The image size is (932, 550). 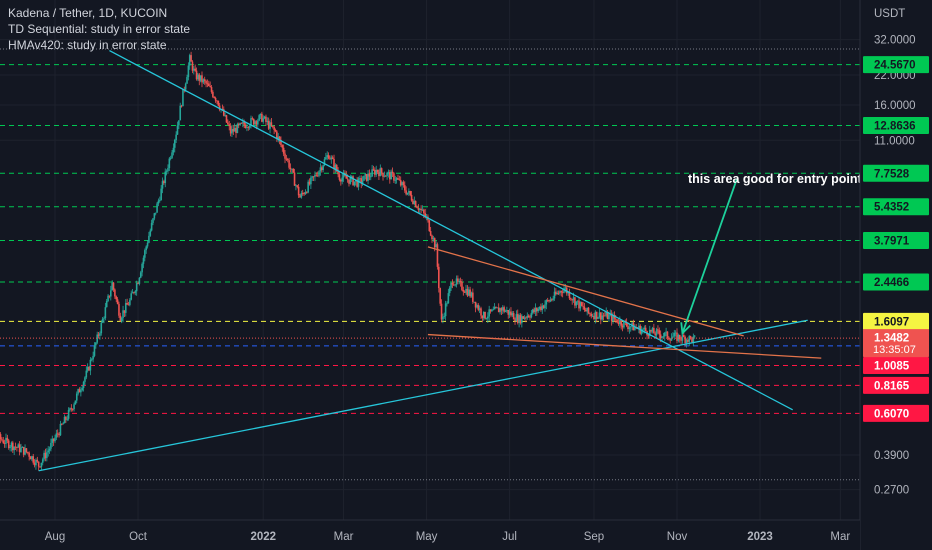 I want to click on study-label-hma: HMAv420: study in error state, so click(x=87, y=45).